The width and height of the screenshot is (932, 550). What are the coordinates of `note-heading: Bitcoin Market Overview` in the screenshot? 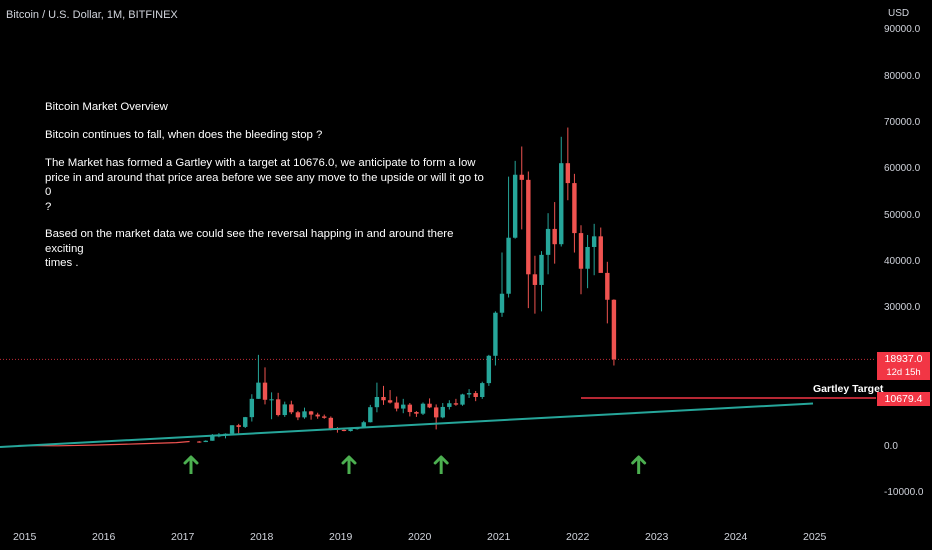 It's located at (106, 107).